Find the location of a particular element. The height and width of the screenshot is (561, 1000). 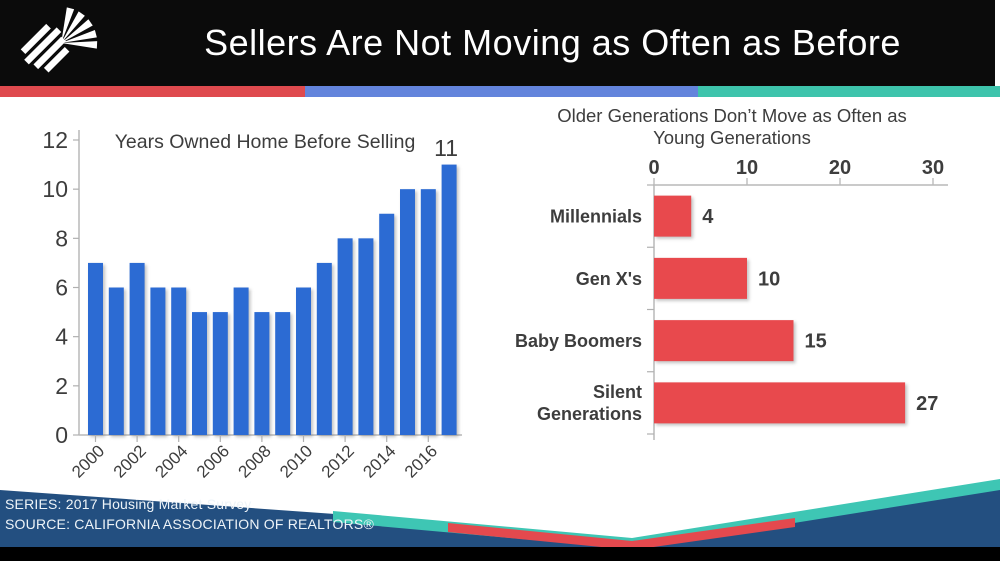

y-tick-label-0: 0 is located at coordinates (61, 435).